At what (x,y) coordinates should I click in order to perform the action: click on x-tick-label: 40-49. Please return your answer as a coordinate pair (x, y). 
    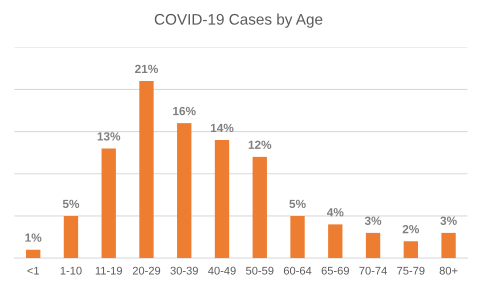
    Looking at the image, I should click on (222, 270).